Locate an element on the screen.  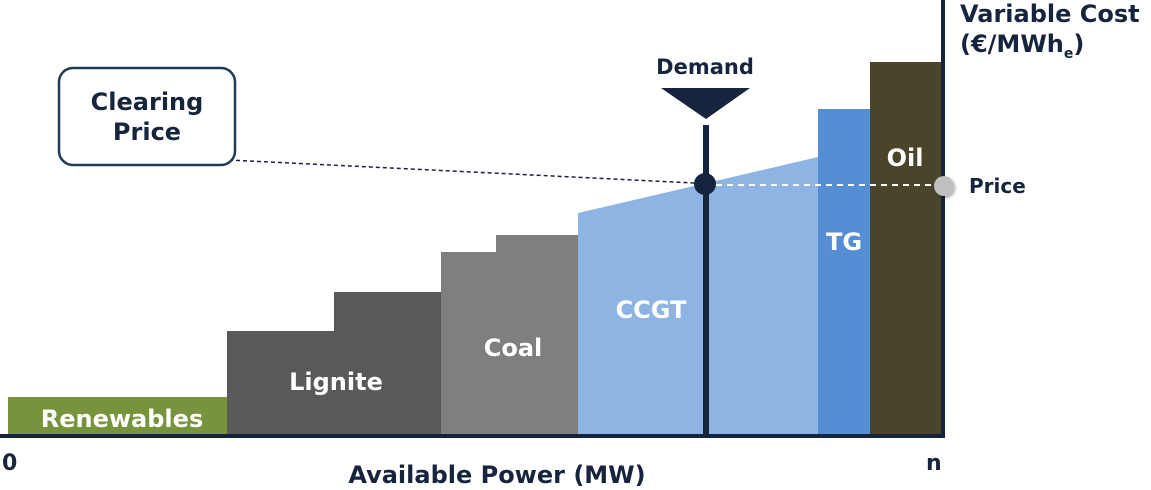
callout-leader-line is located at coordinates (461, 171).